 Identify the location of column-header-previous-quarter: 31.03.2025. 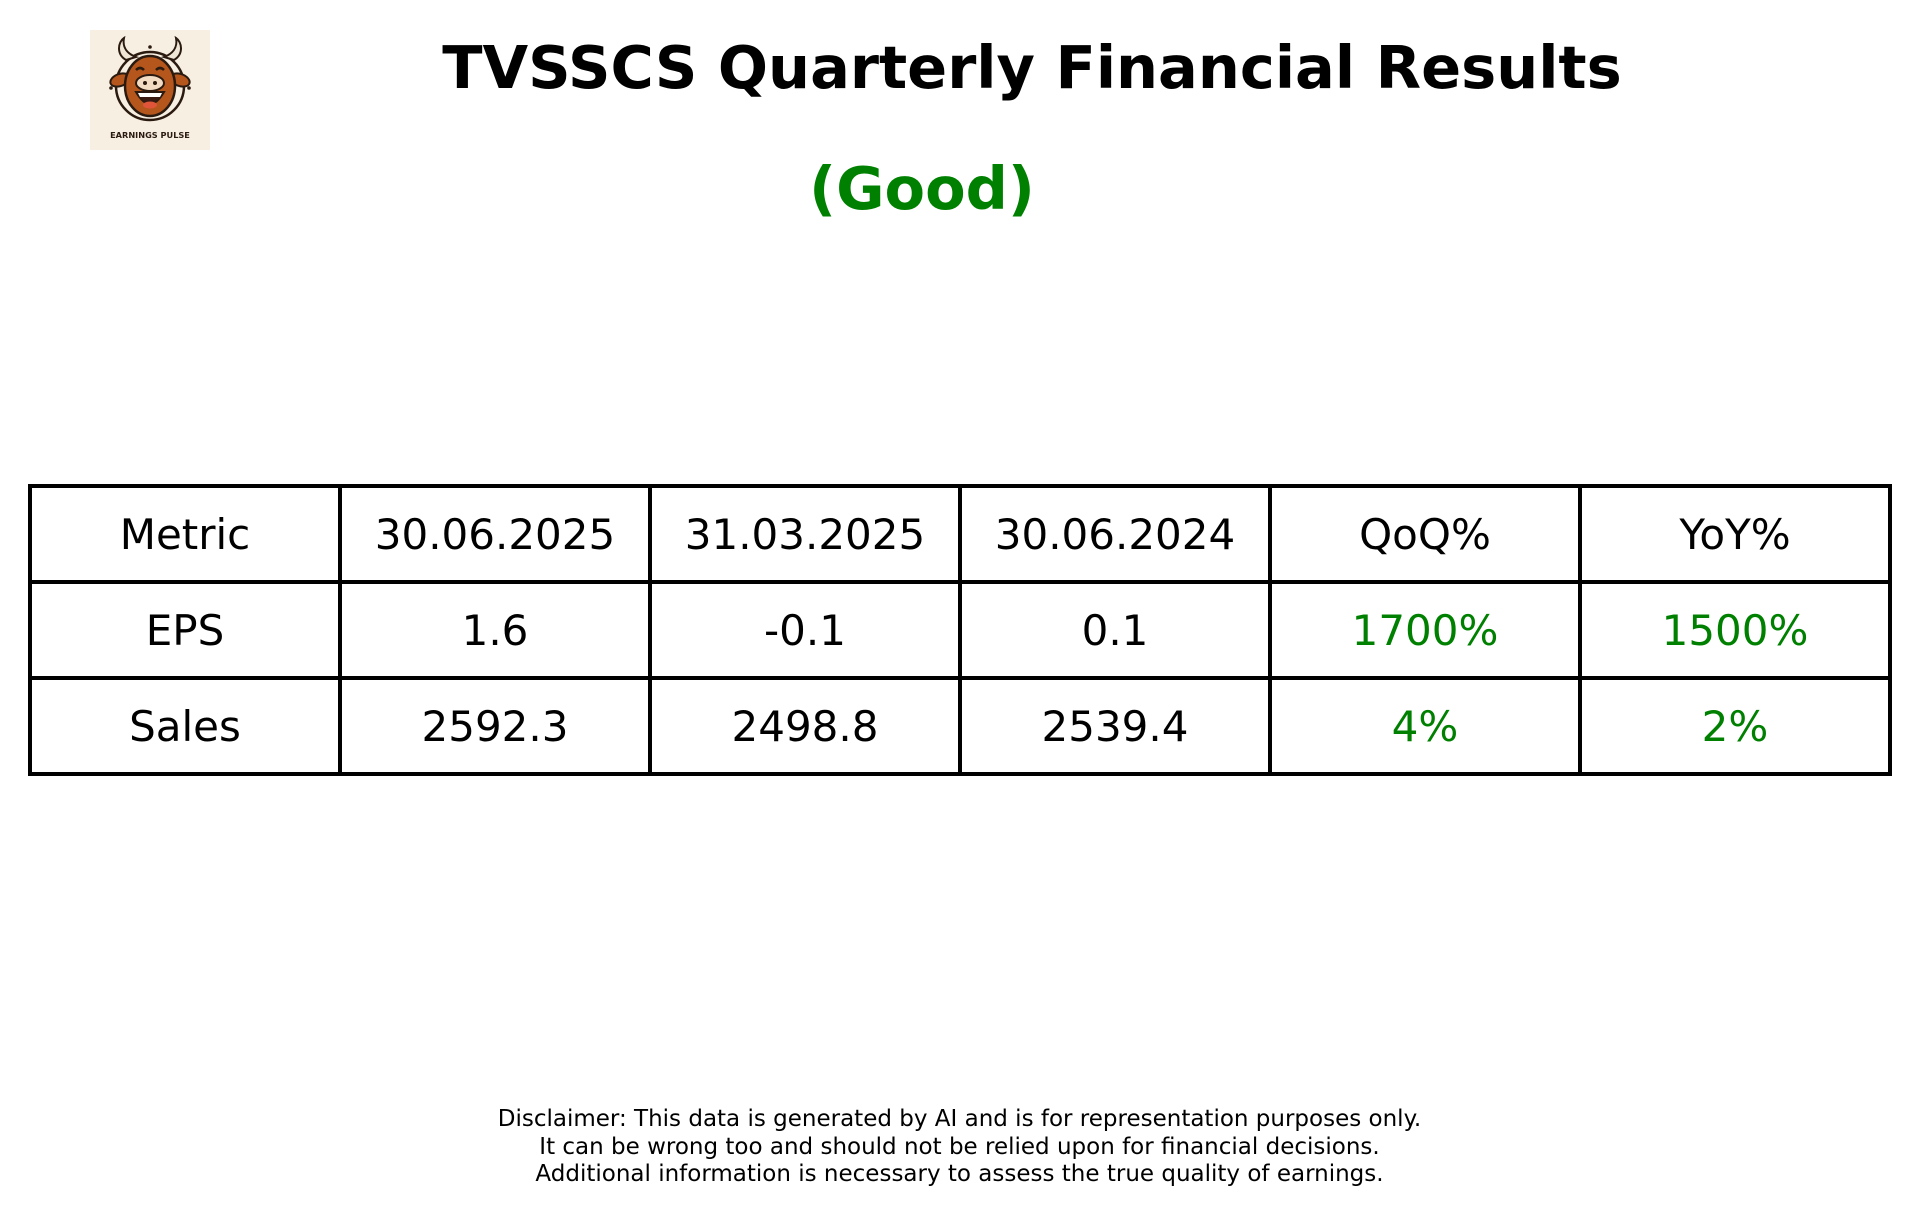
(805, 534).